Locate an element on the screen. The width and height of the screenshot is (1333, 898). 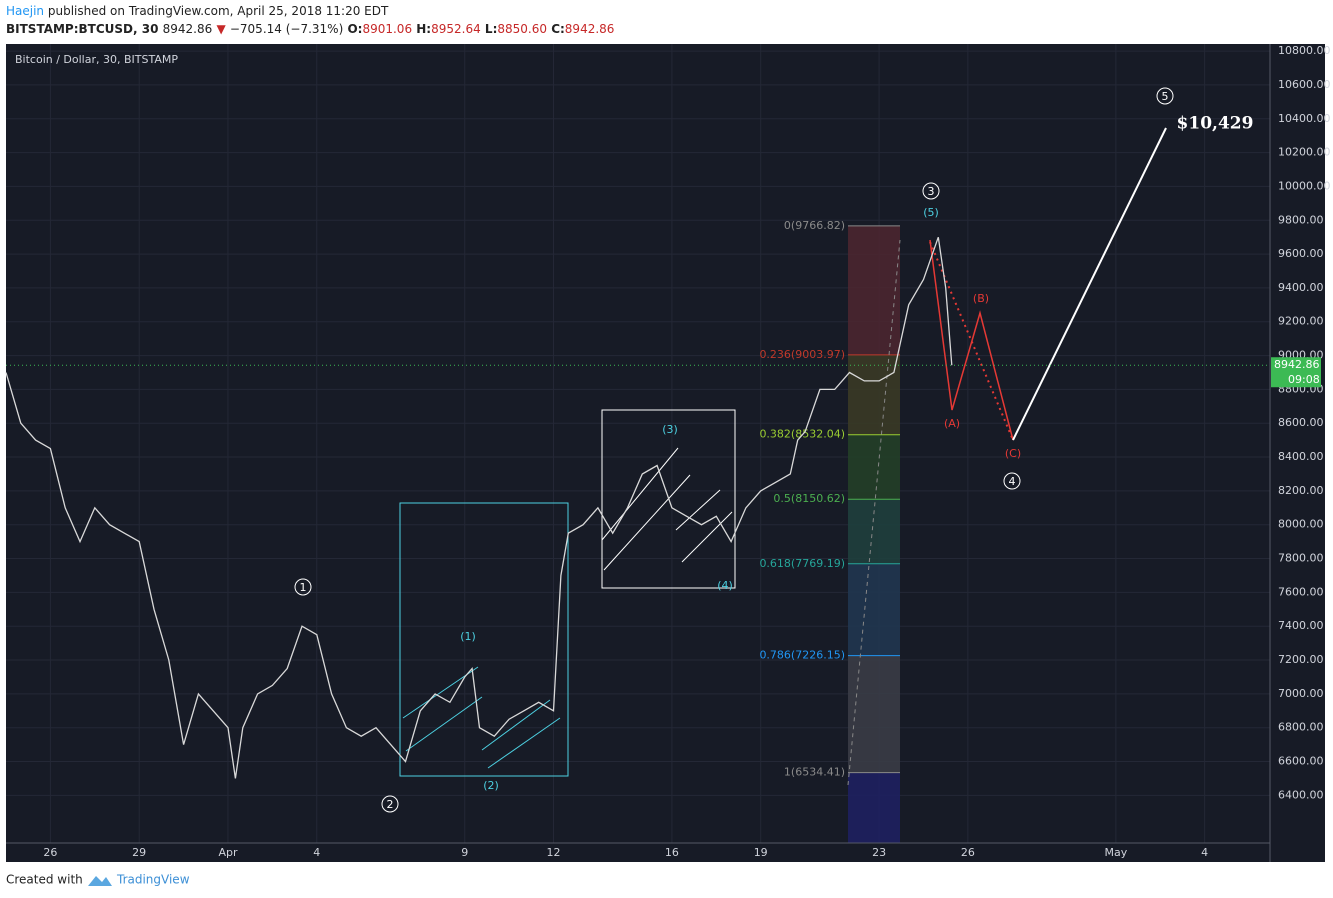
close: 8942.86 is located at coordinates (590, 29).